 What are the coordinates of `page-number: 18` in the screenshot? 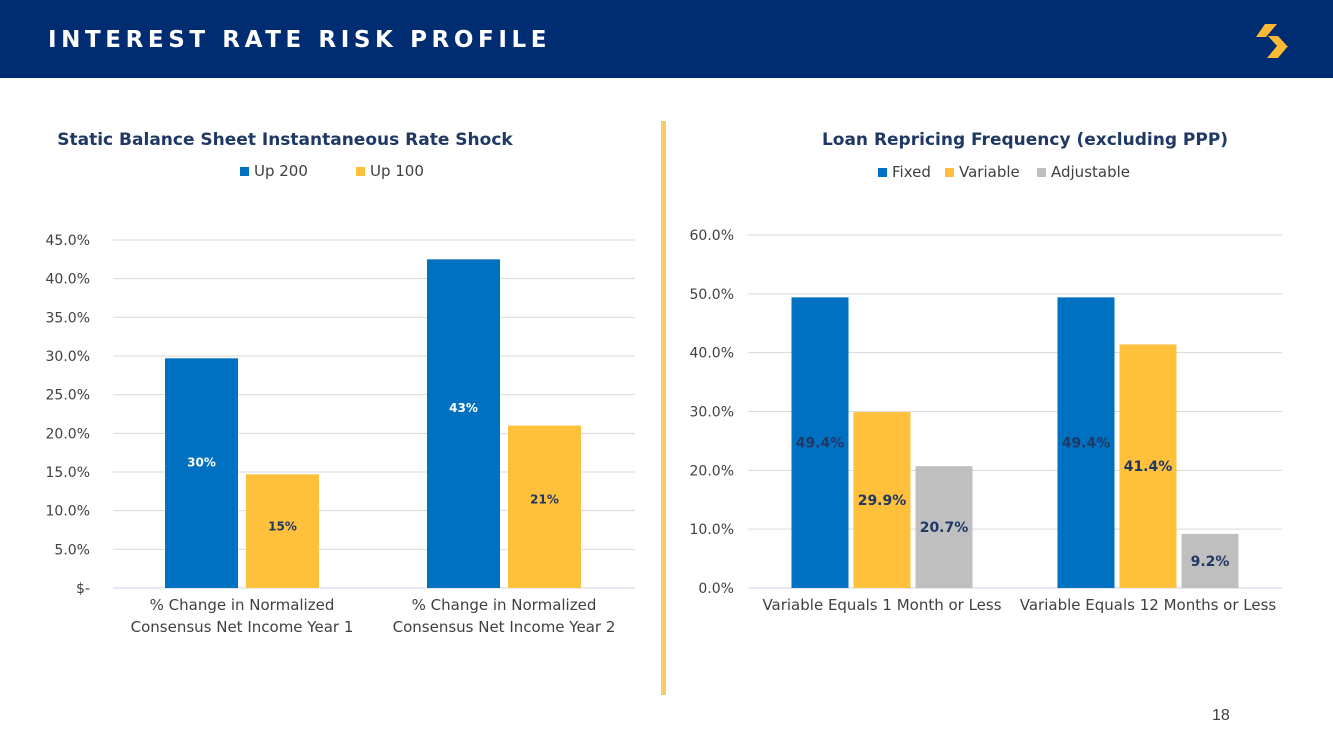 It's located at (1221, 715).